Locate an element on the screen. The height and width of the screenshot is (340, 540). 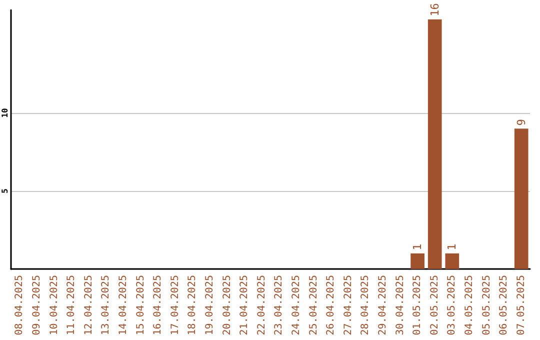
x-tick-label: 20.04.2025 is located at coordinates (227, 305).